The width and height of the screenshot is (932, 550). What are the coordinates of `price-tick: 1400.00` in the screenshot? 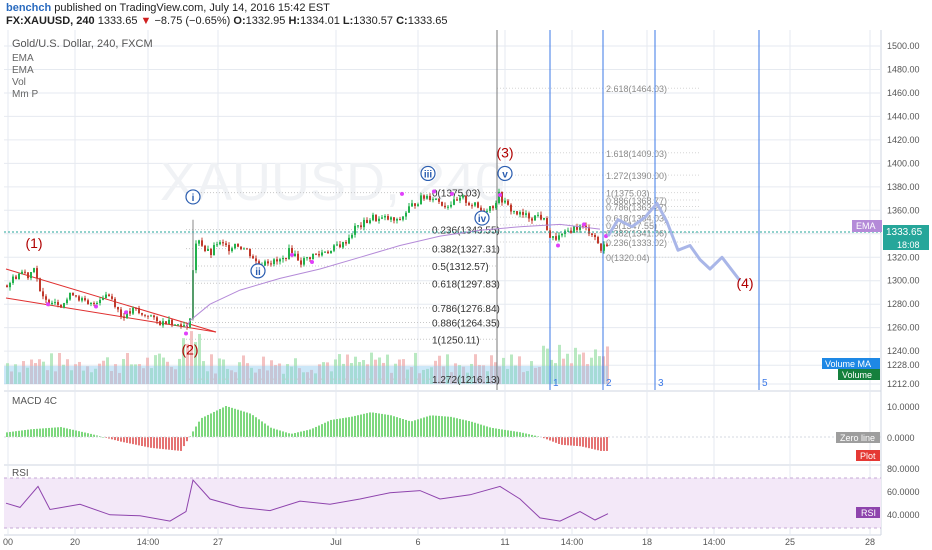 It's located at (903, 163).